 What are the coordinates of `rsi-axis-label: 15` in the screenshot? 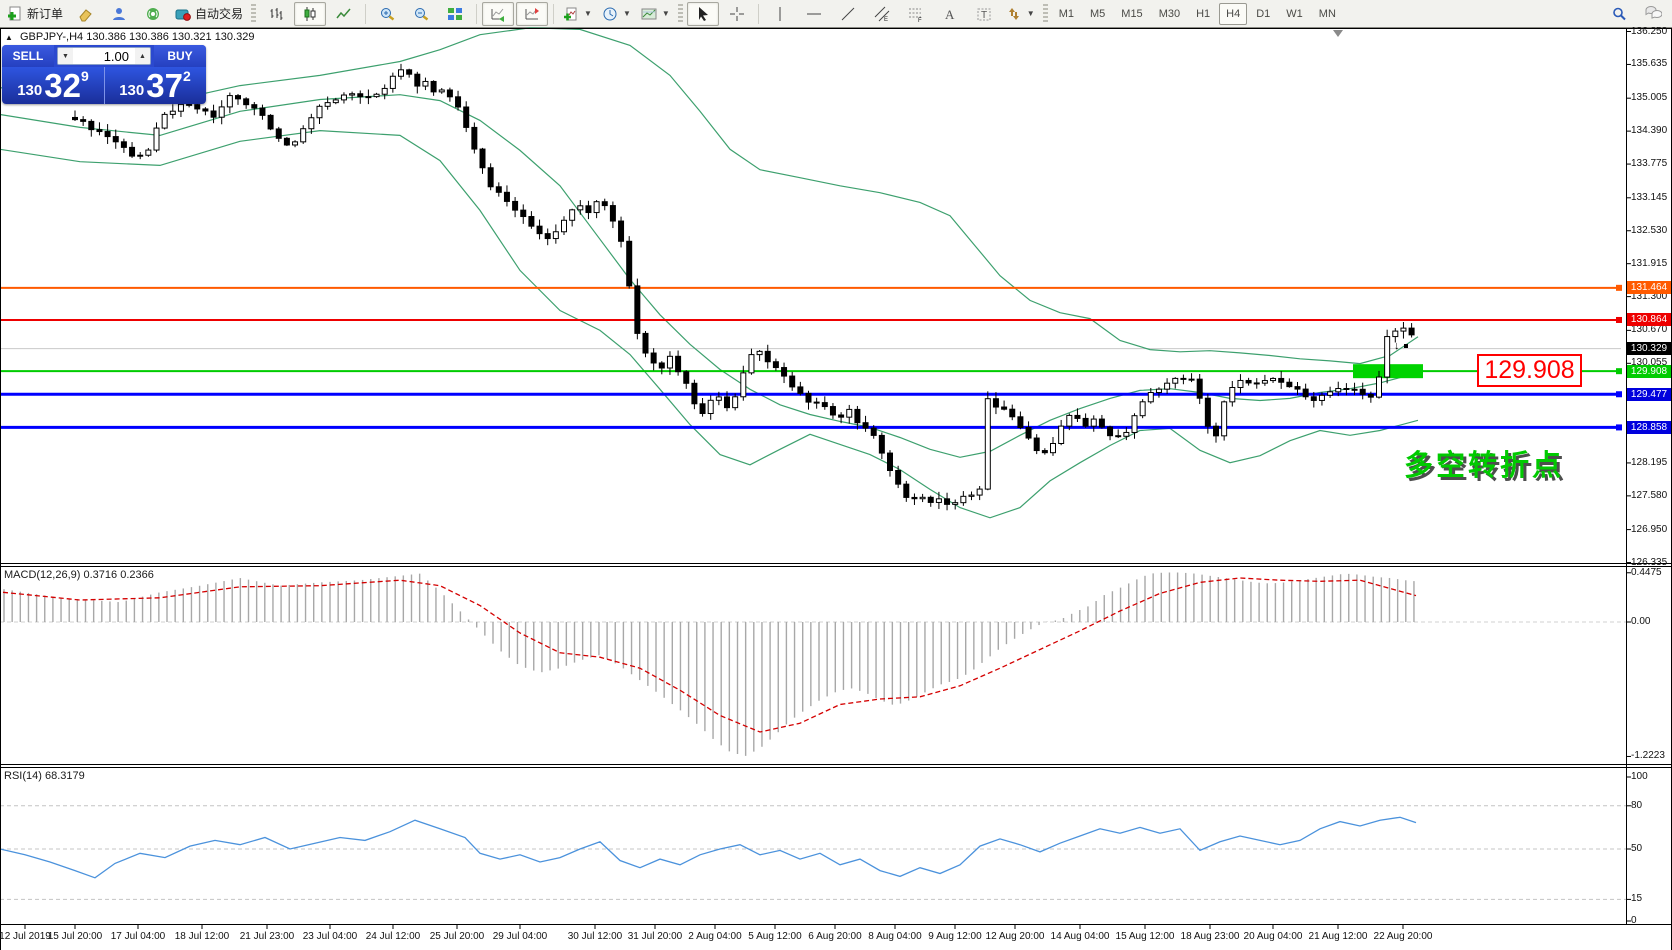 It's located at (1637, 899).